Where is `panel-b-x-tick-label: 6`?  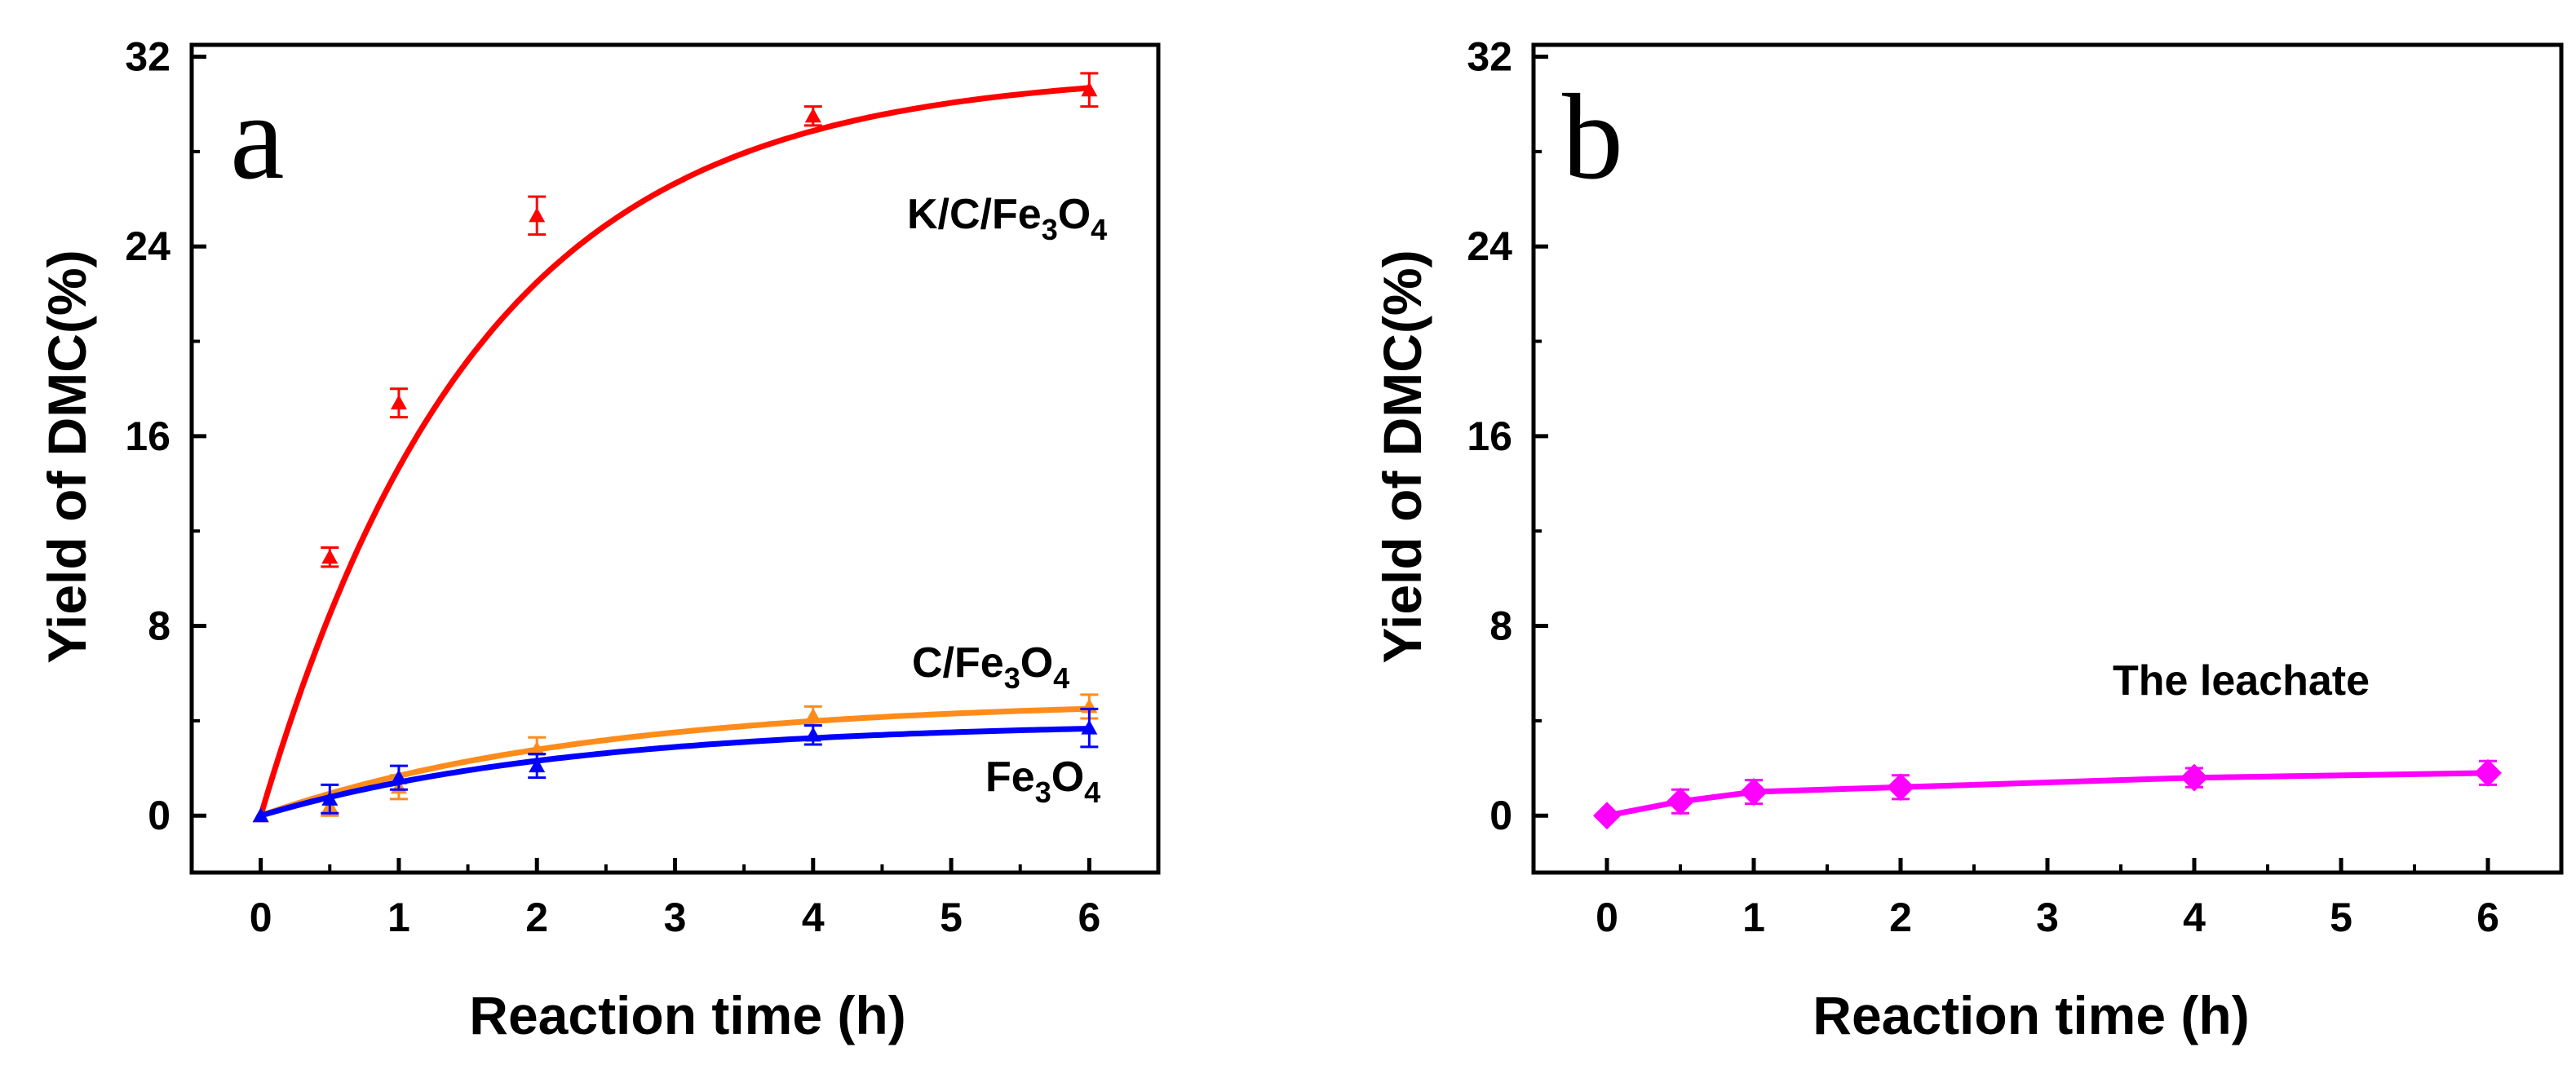 panel-b-x-tick-label: 6 is located at coordinates (2487, 918).